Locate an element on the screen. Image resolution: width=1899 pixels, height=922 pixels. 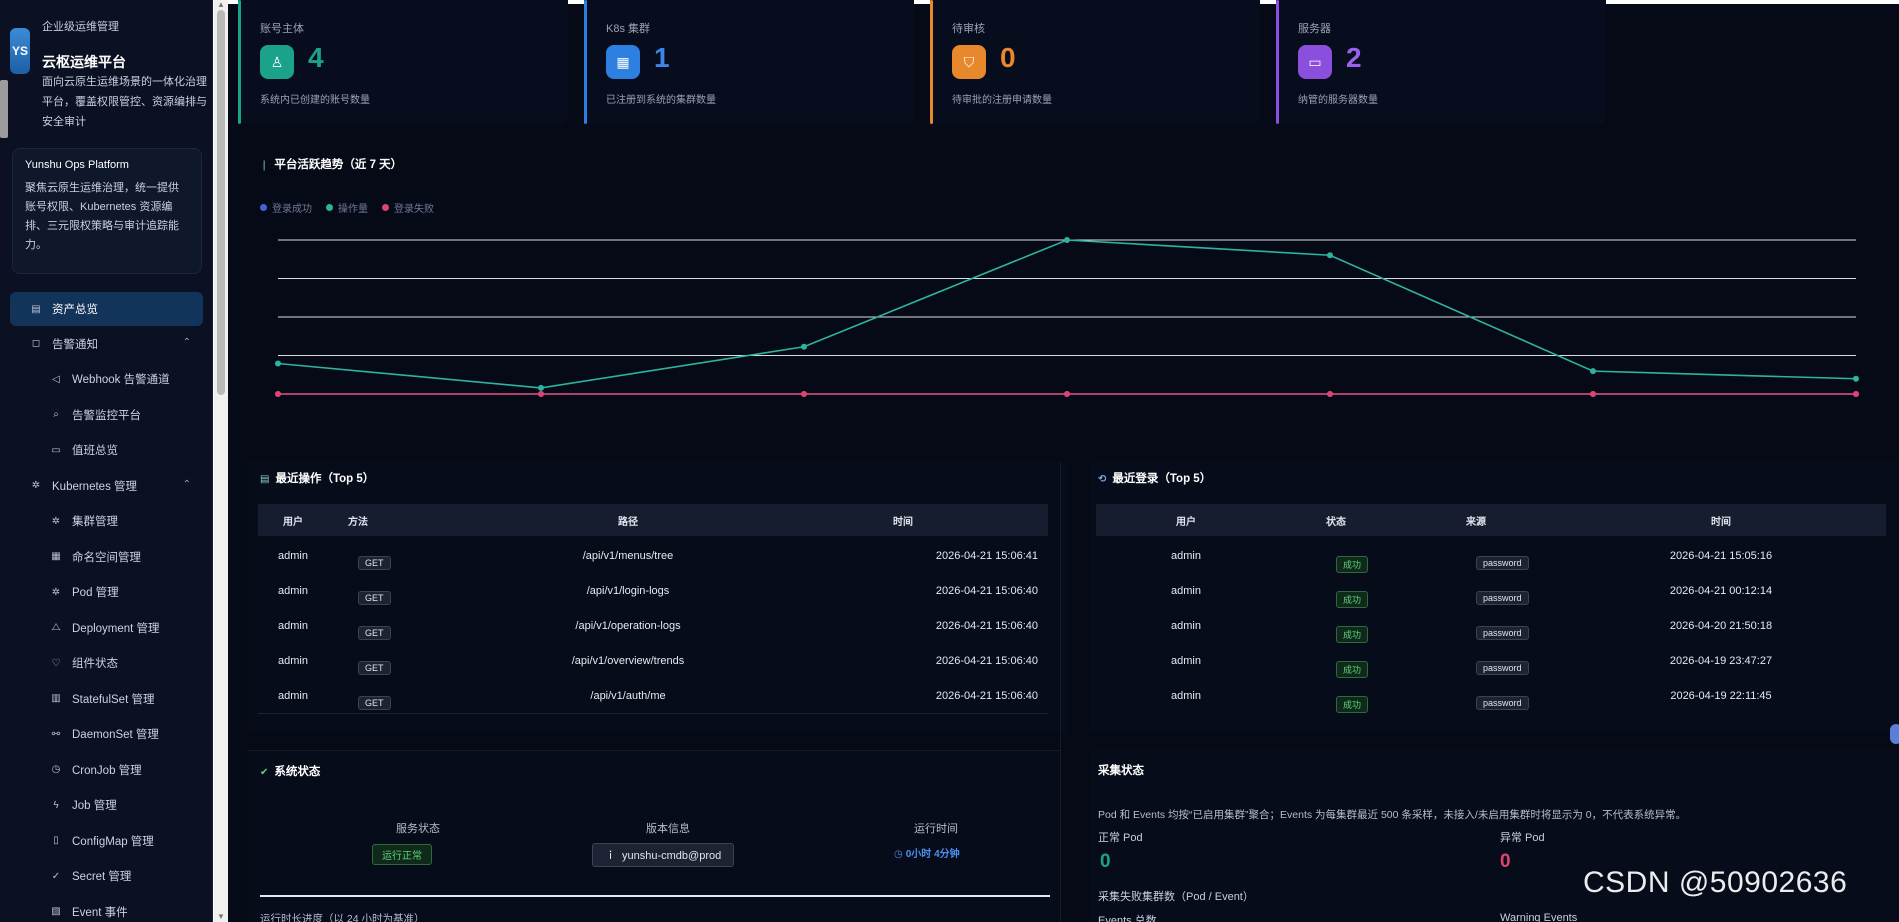
sidebar-item-16: ✓ Secret 管理 is located at coordinates (106, 877).